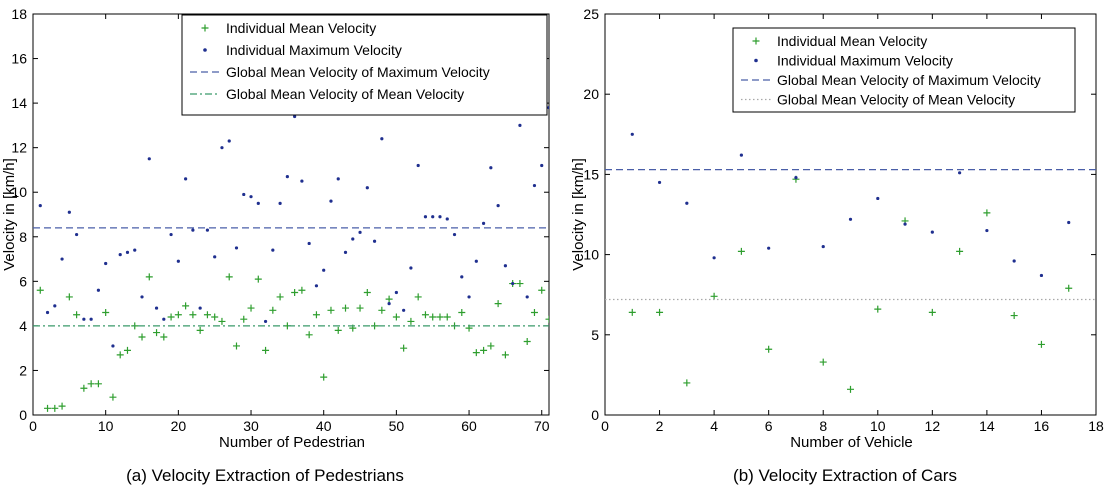 This screenshot has height=489, width=1105. I want to click on x-tick-label: 60, so click(469, 426).